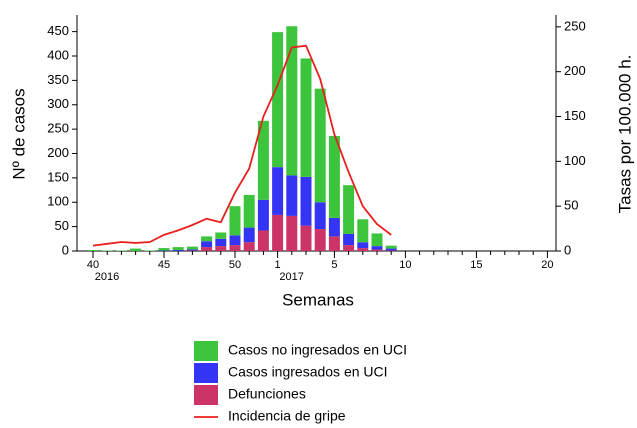  I want to click on y-tick-label: 250, so click(58, 128).